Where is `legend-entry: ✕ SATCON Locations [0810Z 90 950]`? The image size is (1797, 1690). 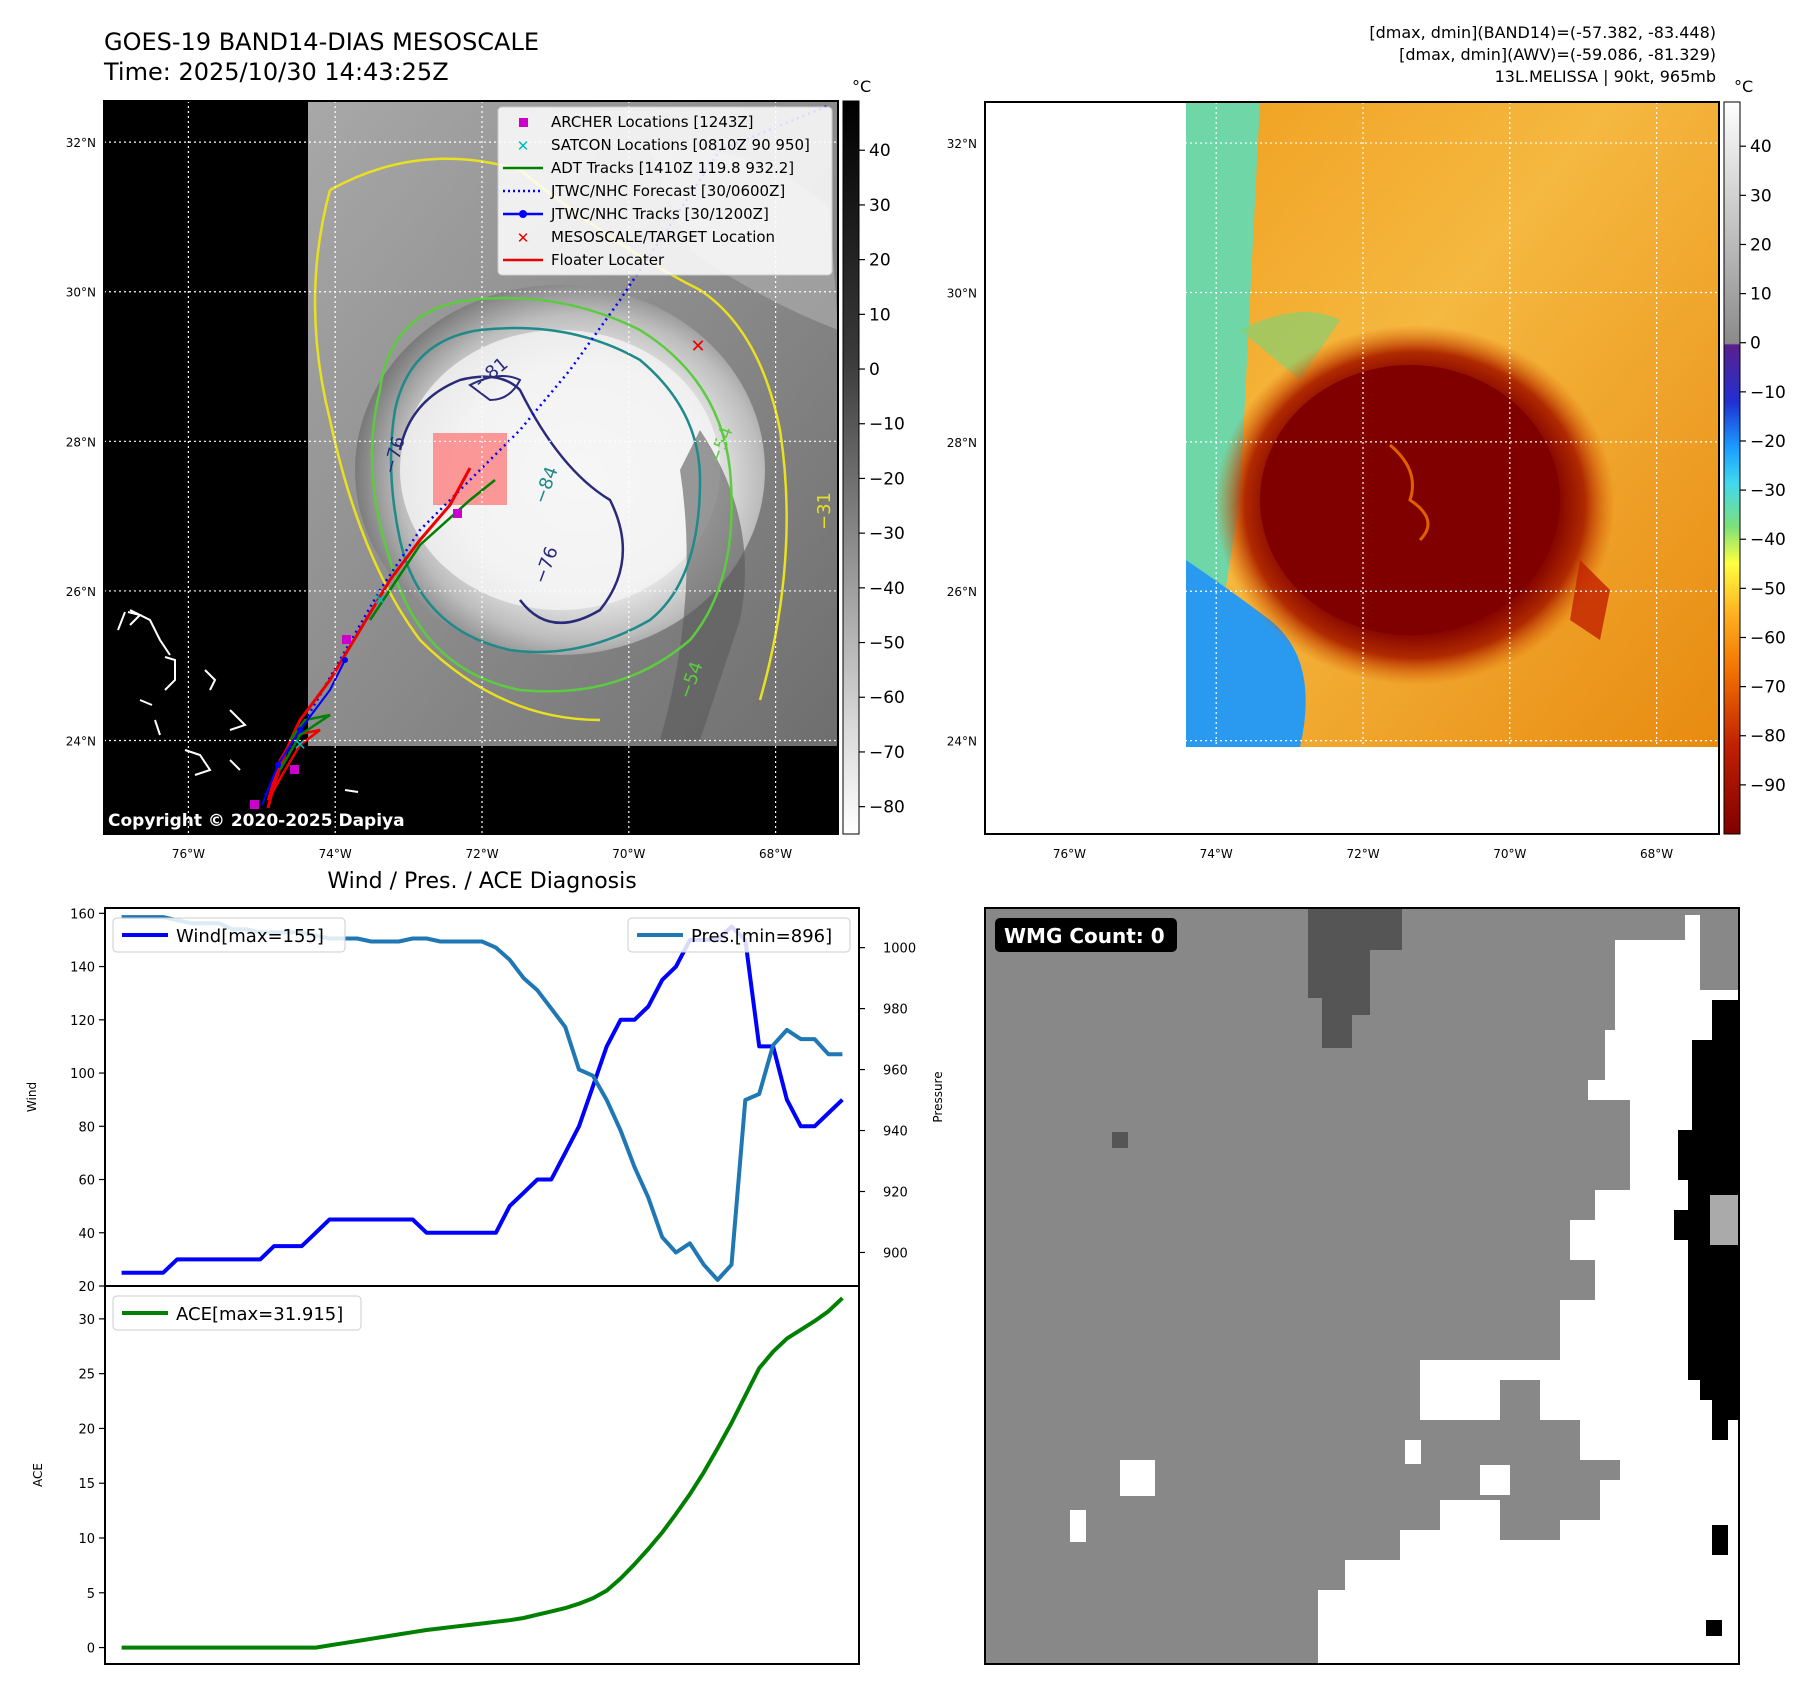
legend-entry: ✕ SATCON Locations [0810Z 90 950] is located at coordinates (663, 145).